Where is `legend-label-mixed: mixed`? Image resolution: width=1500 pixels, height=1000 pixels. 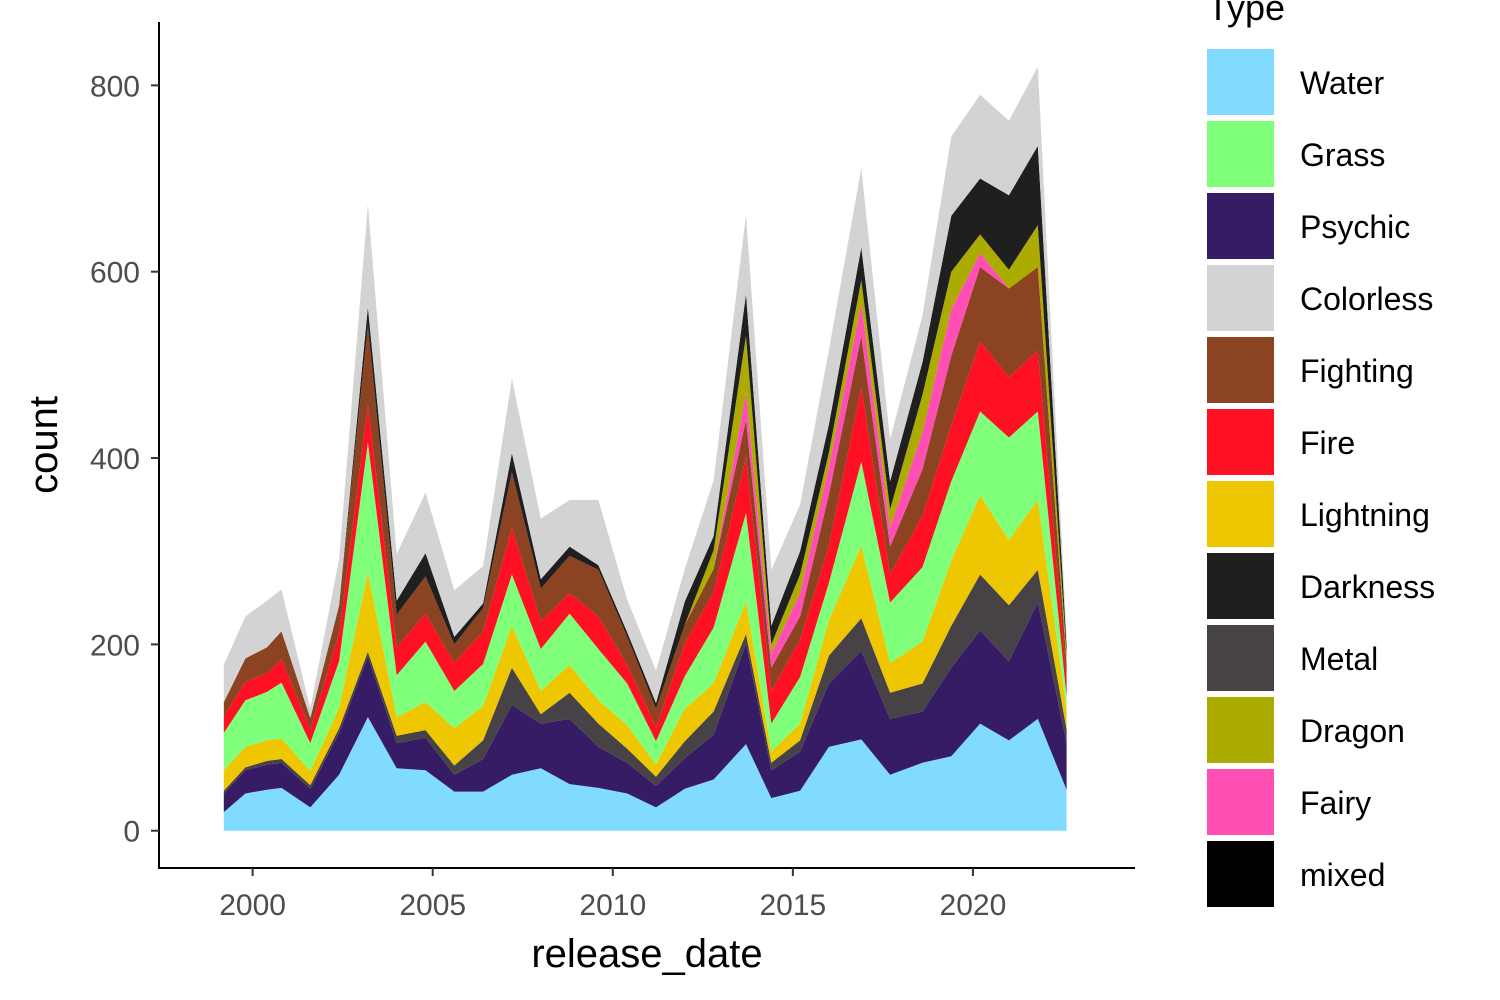 legend-label-mixed: mixed is located at coordinates (1342, 875).